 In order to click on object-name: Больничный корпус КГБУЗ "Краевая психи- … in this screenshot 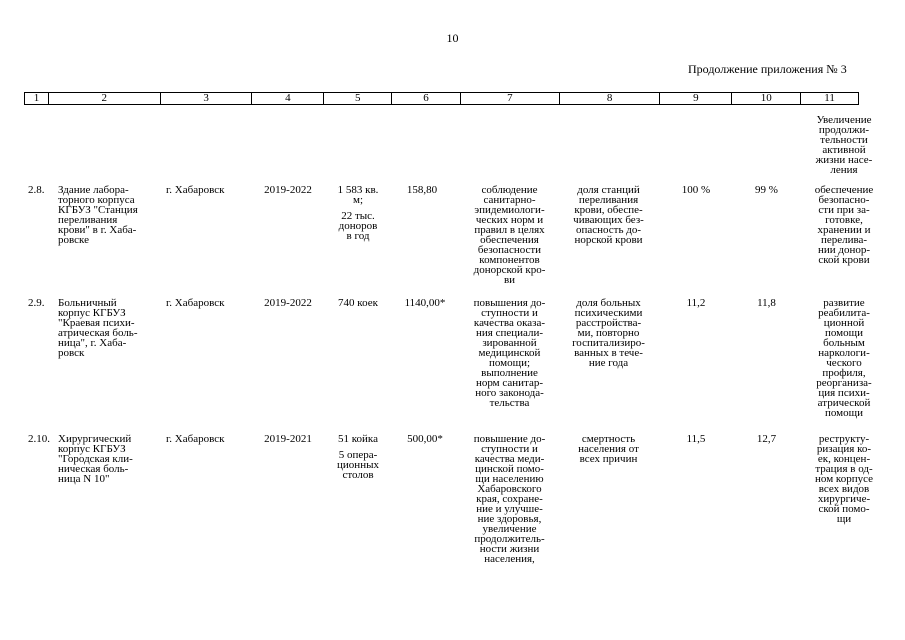, I will do `click(98, 328)`.